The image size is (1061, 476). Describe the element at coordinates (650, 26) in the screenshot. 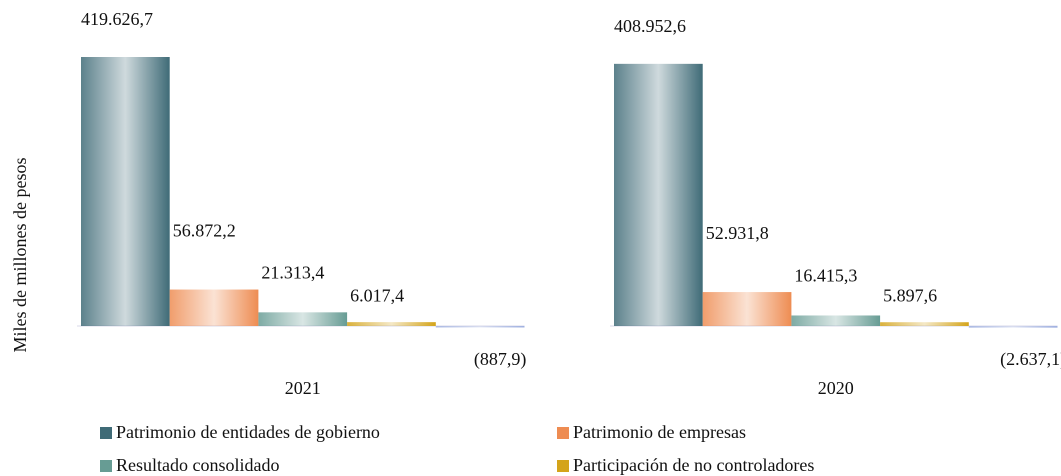

I see `data-label: 408.952,6` at that location.